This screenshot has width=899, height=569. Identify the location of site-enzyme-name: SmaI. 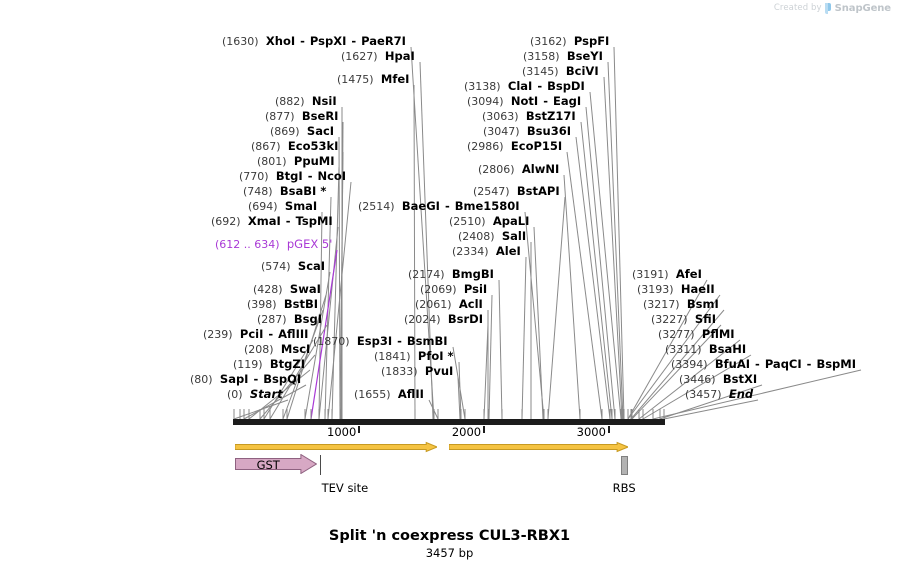
(301, 206).